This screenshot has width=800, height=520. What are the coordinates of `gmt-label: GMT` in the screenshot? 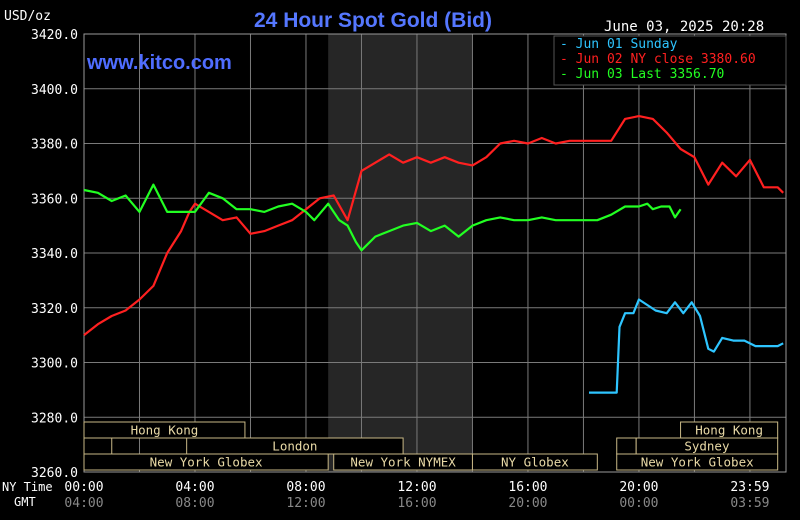 It's located at (25, 502).